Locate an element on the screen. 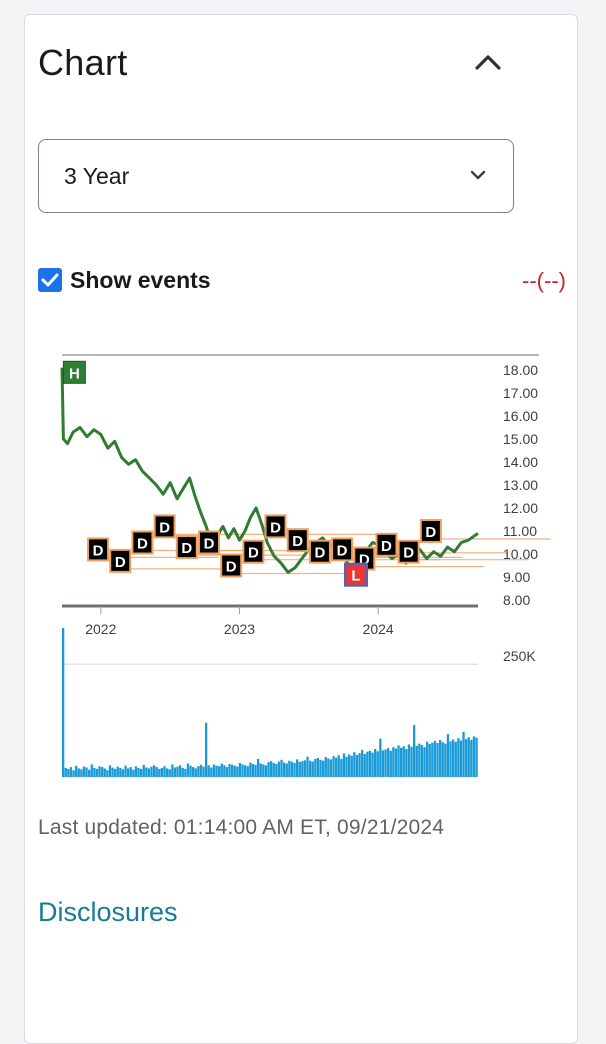 The width and height of the screenshot is (606, 1044). x-tick-label: 2023 is located at coordinates (239, 629).